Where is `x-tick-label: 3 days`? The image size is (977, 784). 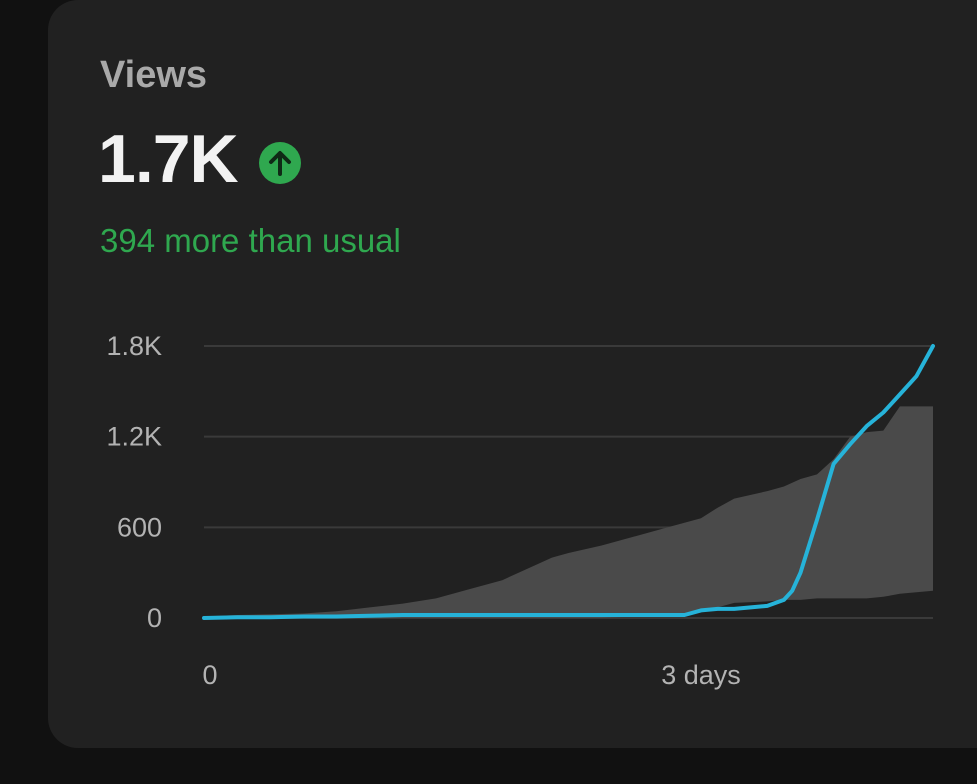 x-tick-label: 3 days is located at coordinates (701, 675).